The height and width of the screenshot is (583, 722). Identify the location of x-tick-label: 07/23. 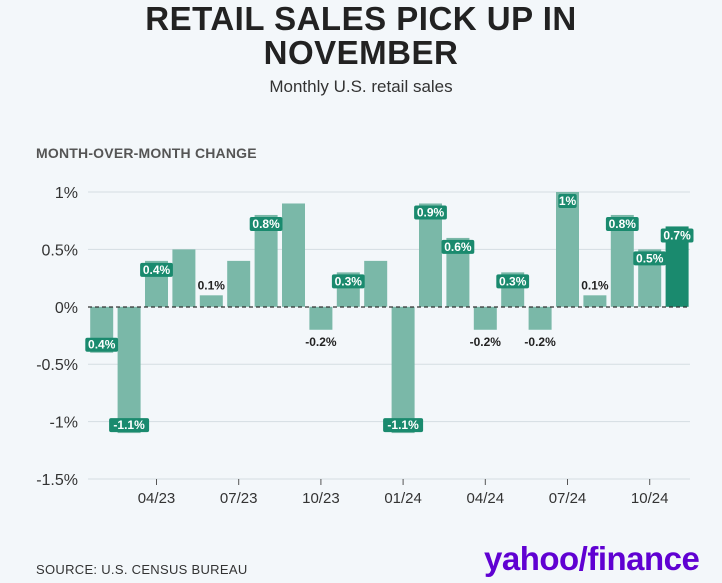
(239, 498).